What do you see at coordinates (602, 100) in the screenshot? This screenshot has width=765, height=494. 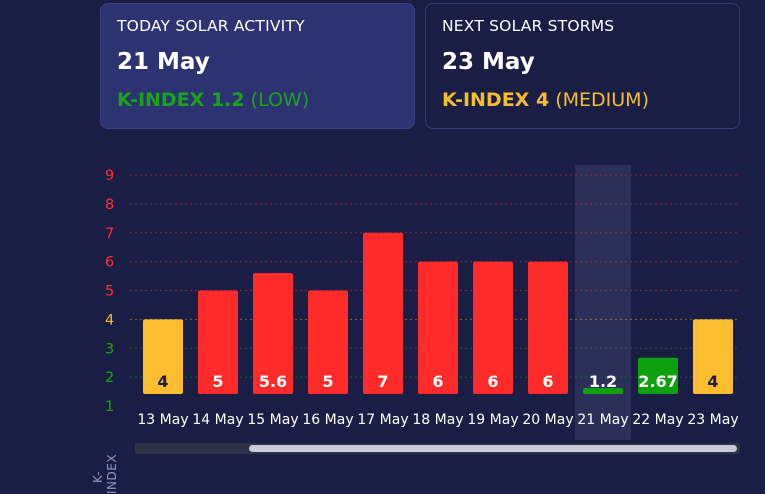 I see `k-index-level: (MEDIUM)` at bounding box center [602, 100].